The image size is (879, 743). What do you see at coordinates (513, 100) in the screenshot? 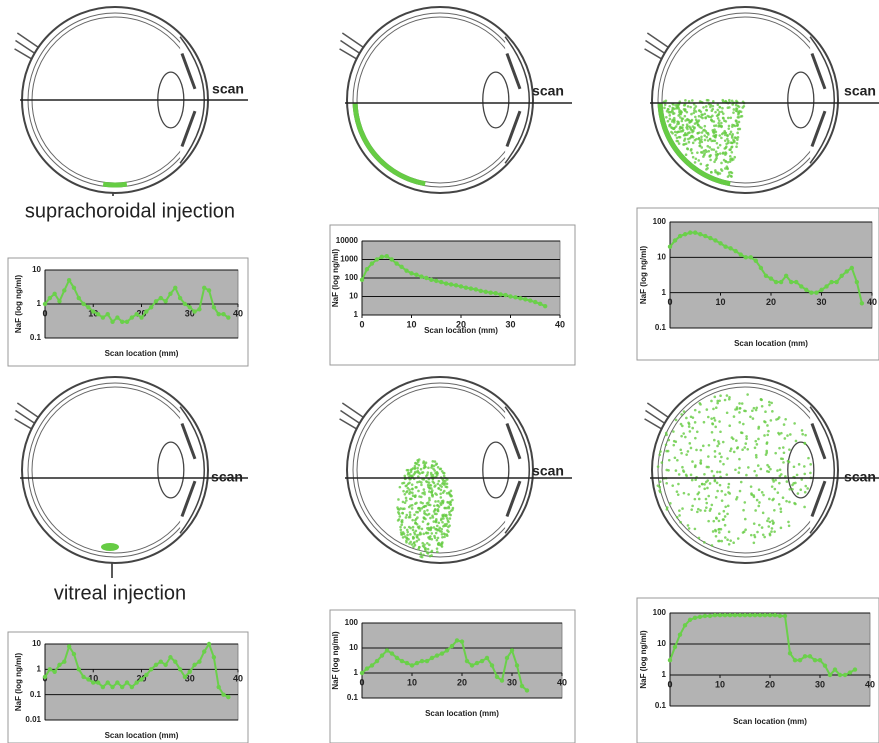
I see `iris` at bounding box center [513, 100].